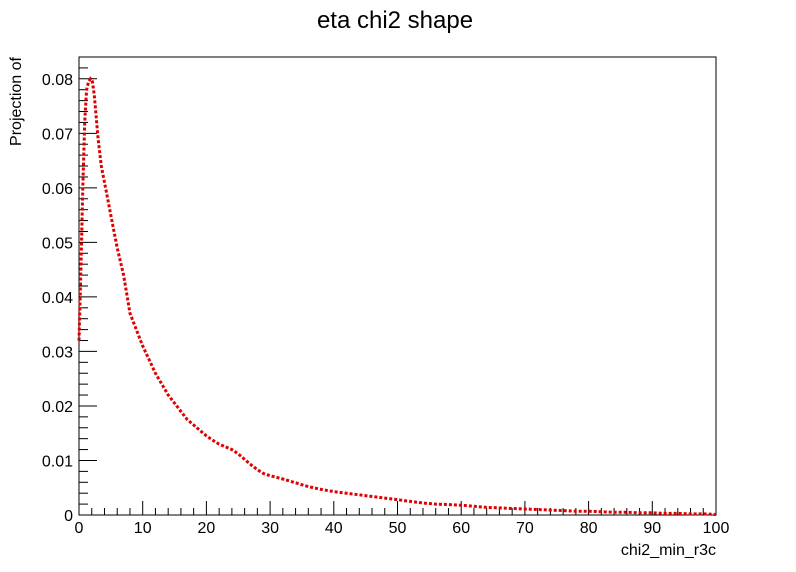 The image size is (796, 572). What do you see at coordinates (57, 243) in the screenshot?
I see `y-tick-label: 0.05` at bounding box center [57, 243].